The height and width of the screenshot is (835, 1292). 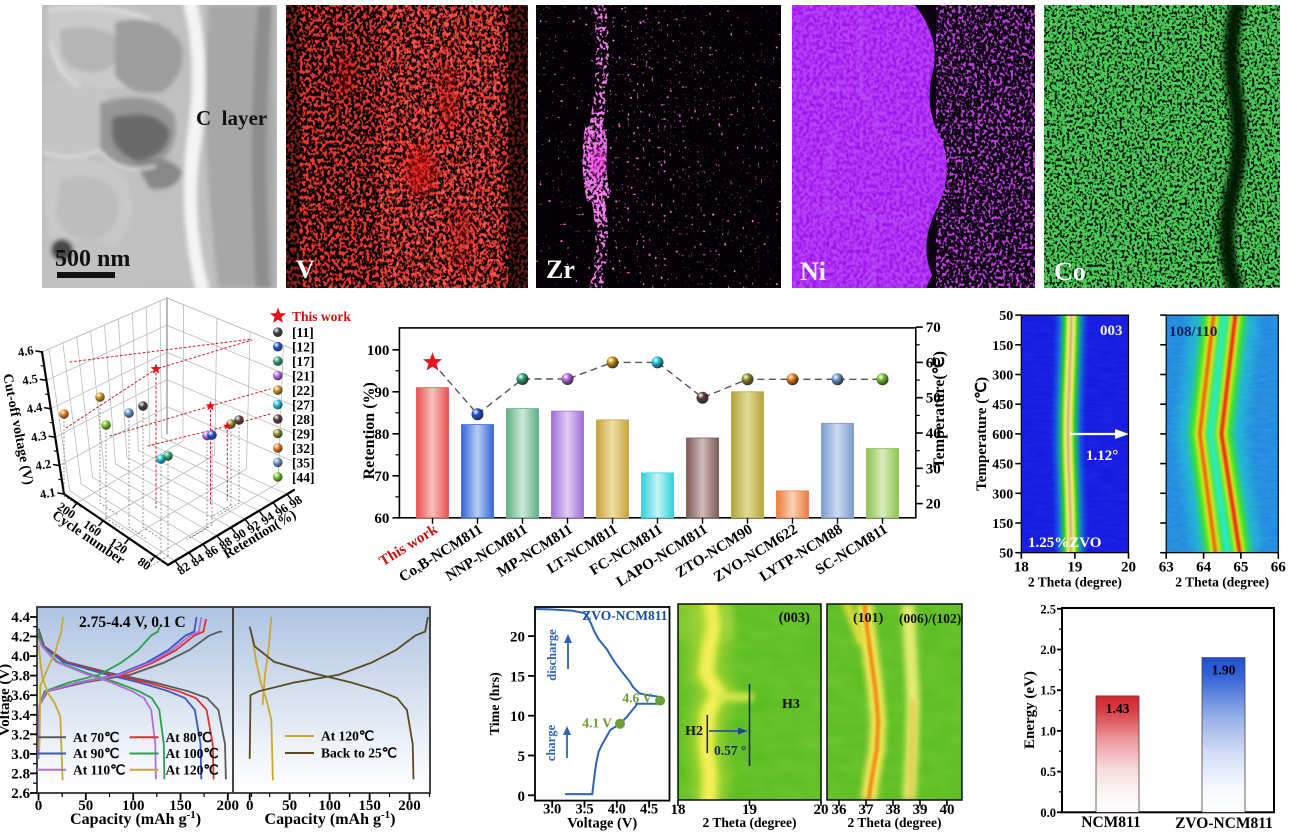 What do you see at coordinates (495, 703) in the screenshot?
I see `svg-text: Time (hrs)` at bounding box center [495, 703].